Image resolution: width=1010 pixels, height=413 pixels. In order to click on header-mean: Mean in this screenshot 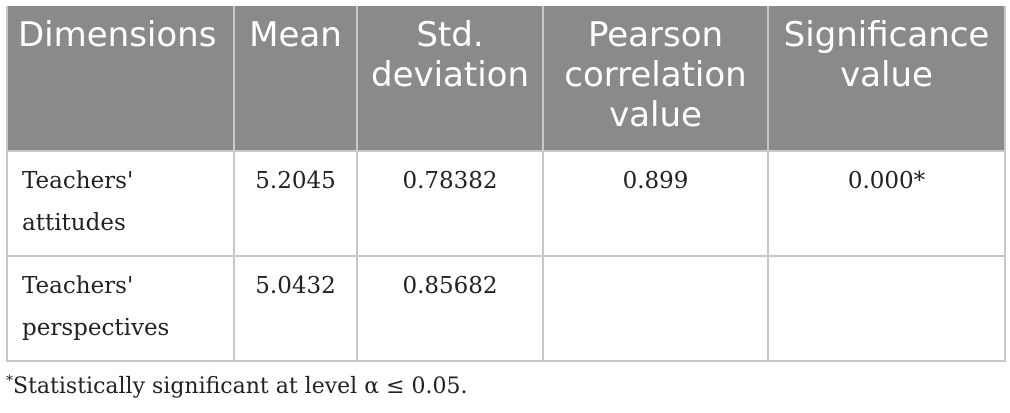, I will do `click(295, 79)`.